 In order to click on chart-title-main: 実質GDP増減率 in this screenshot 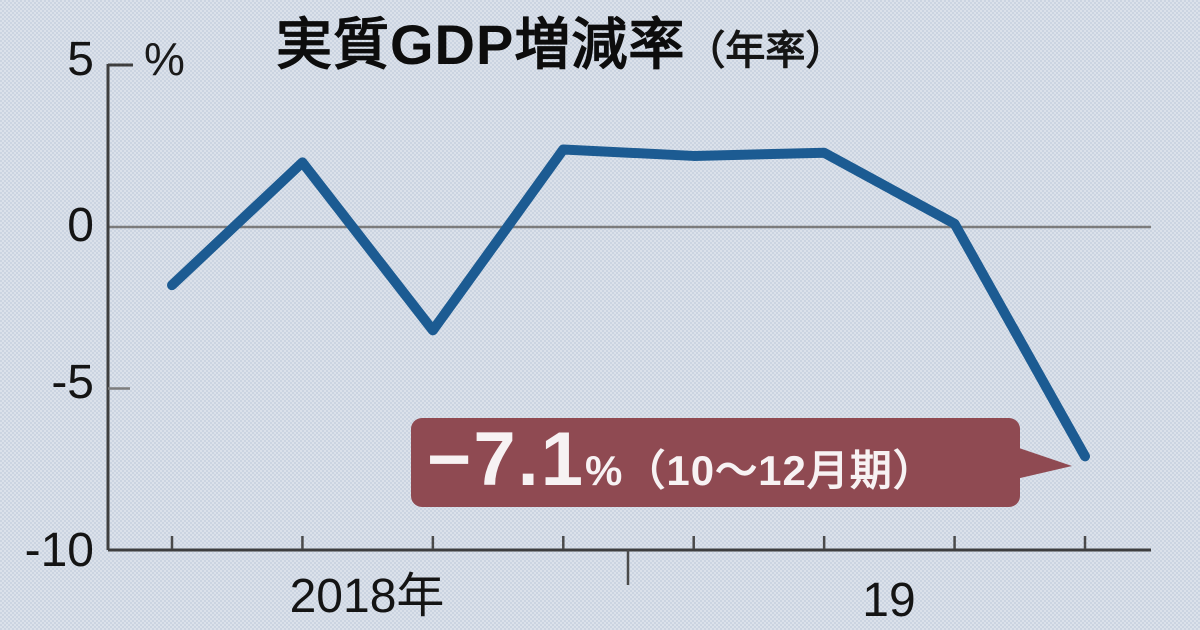, I will do `click(481, 44)`.